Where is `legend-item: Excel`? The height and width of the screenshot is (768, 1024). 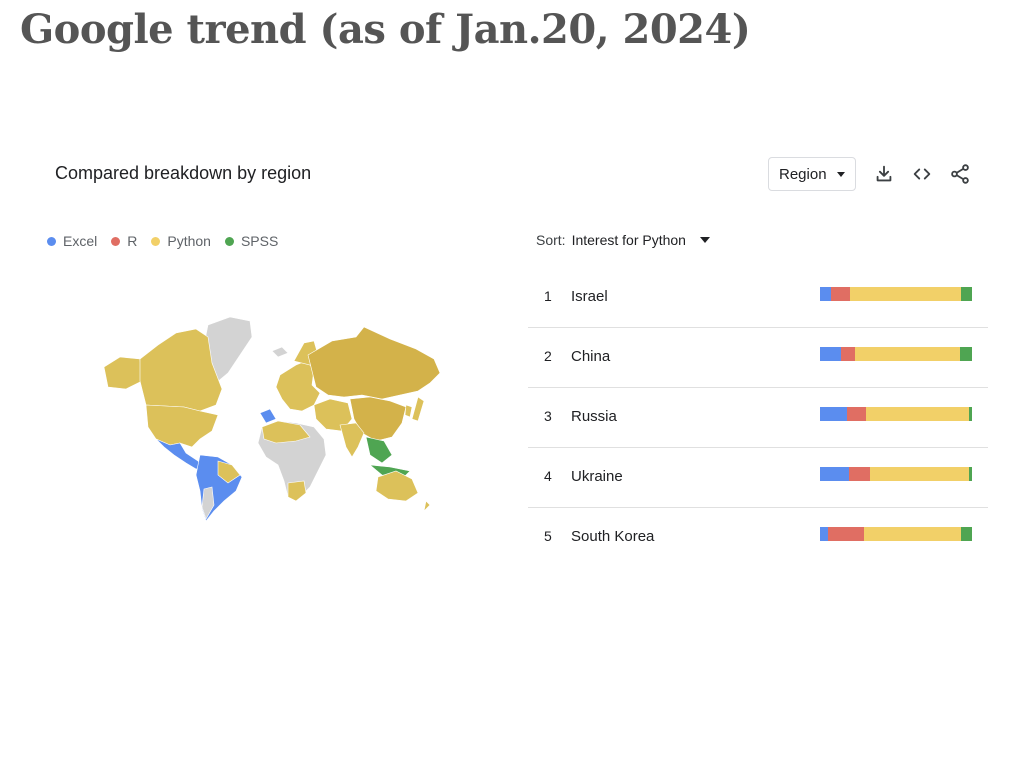 legend-item: Excel is located at coordinates (72, 241).